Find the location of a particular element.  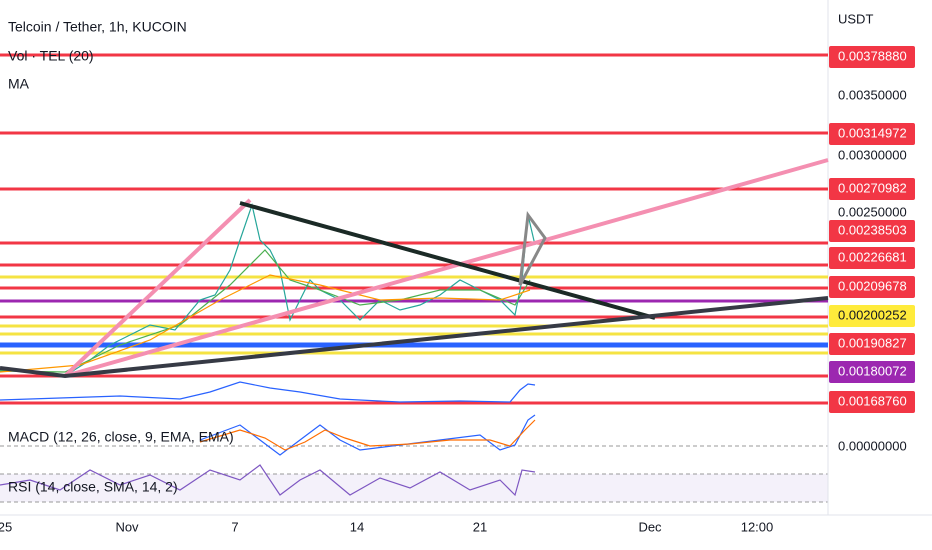

time-tick: 14 is located at coordinates (357, 526).